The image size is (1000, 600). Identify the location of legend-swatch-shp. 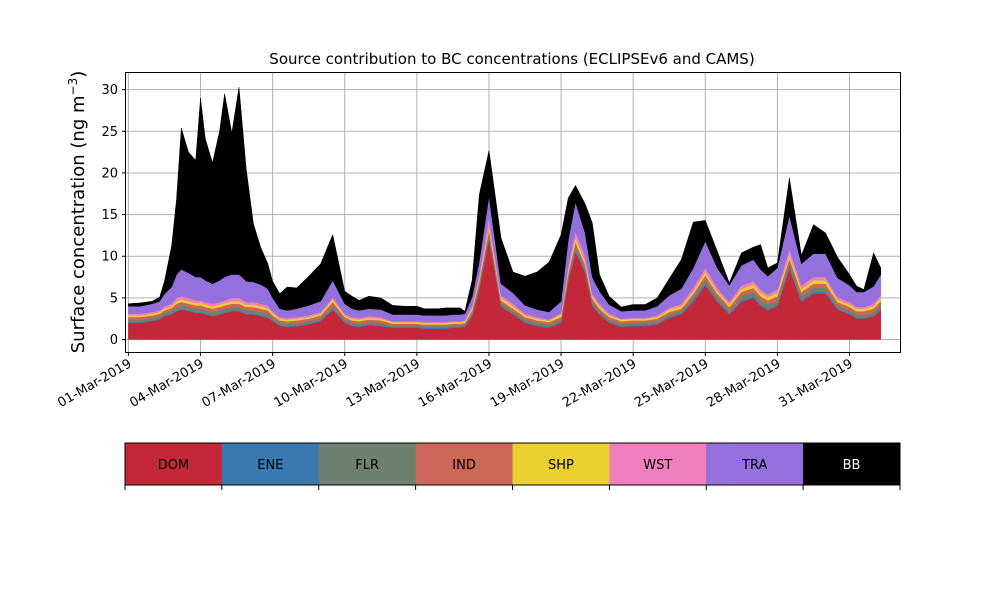
(561, 464).